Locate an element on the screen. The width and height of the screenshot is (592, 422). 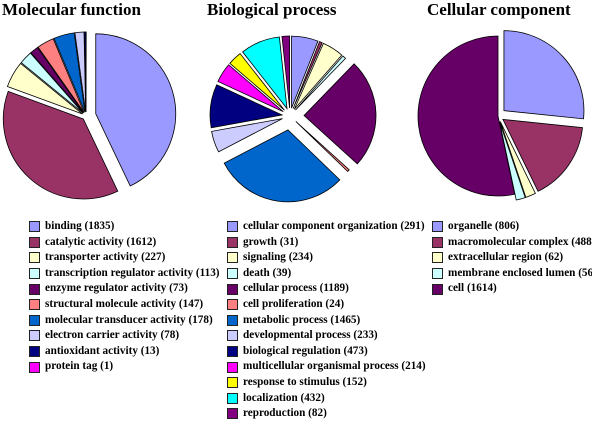
legend-item: organelle (806) is located at coordinates (512, 227).